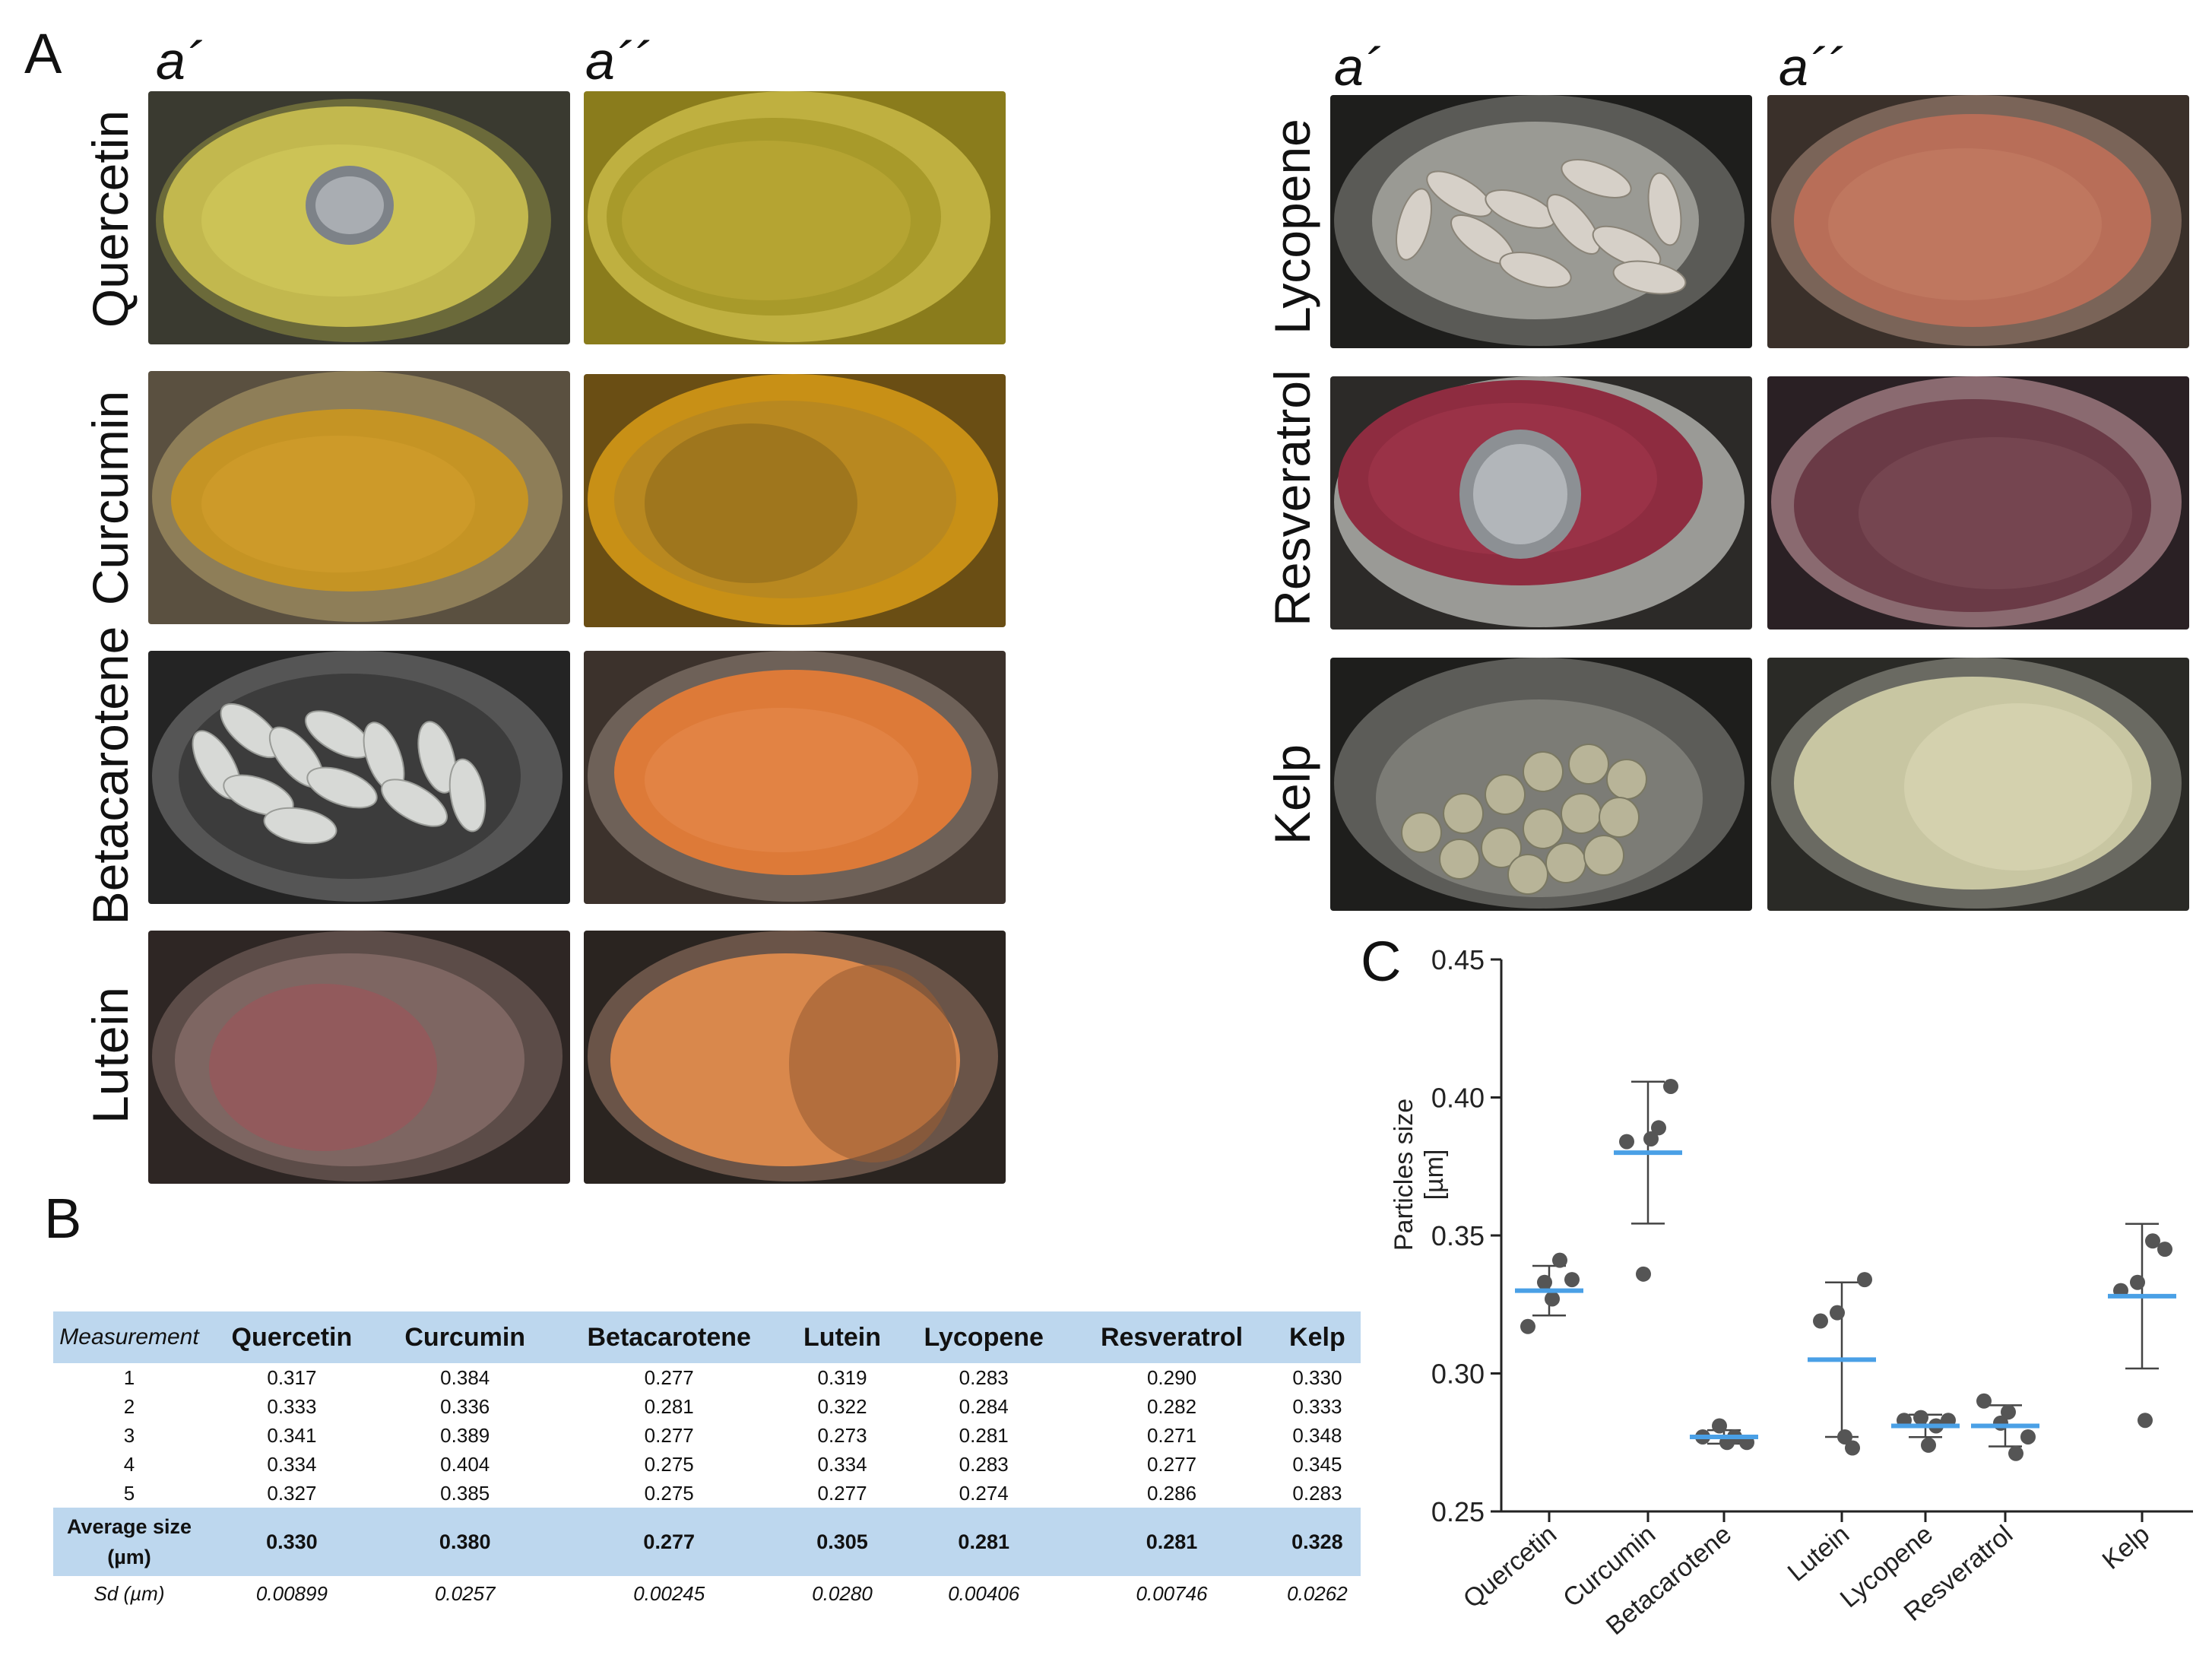 Image resolution: width=2212 pixels, height=1665 pixels. Describe the element at coordinates (465, 1493) in the screenshot. I see `table-cell: 0.385` at that location.